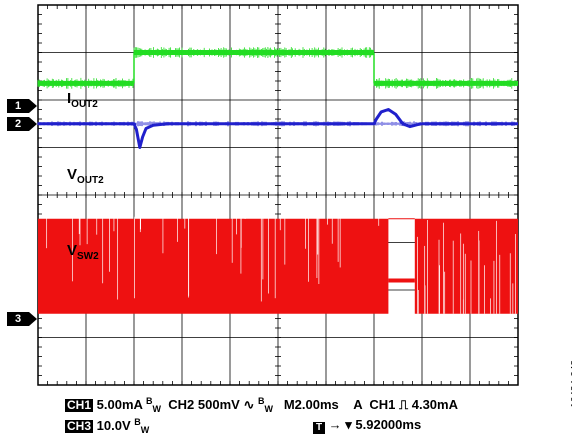 This screenshot has height=440, width=572. Describe the element at coordinates (311, 404) in the screenshot. I see `timebase: M2.00ms` at that location.